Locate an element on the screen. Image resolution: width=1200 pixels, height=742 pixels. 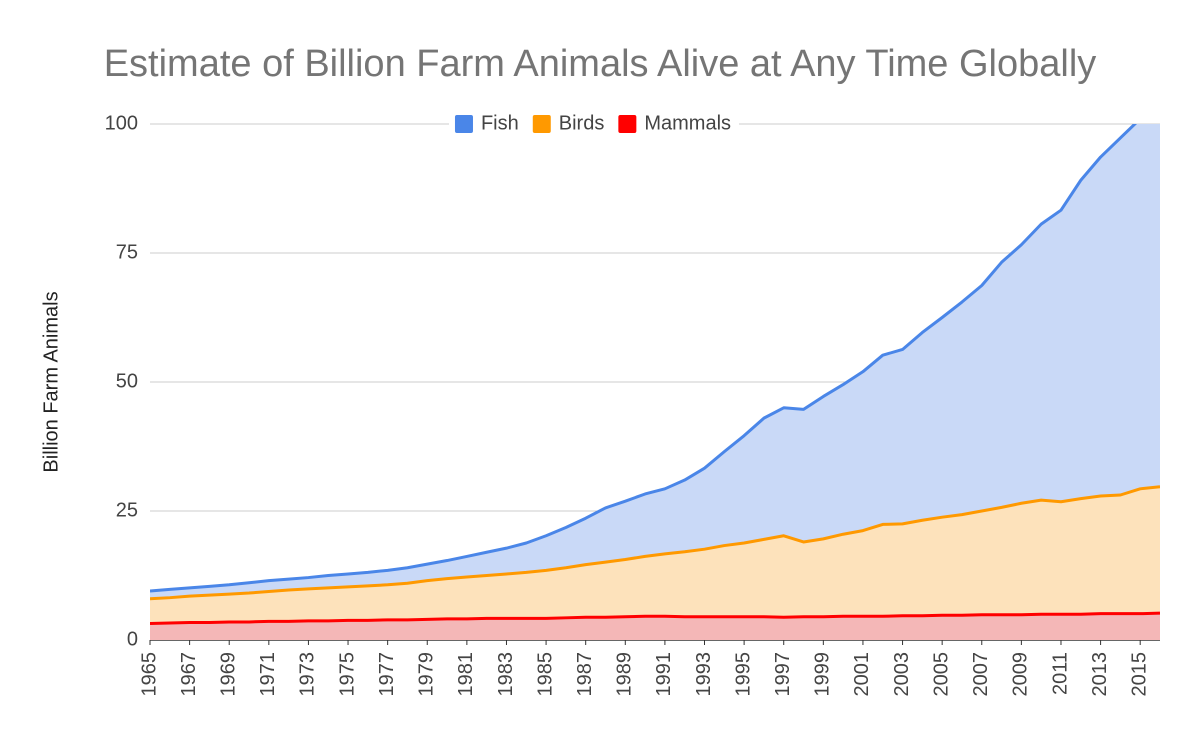
x-tick-label: 2005 is located at coordinates (941, 674).